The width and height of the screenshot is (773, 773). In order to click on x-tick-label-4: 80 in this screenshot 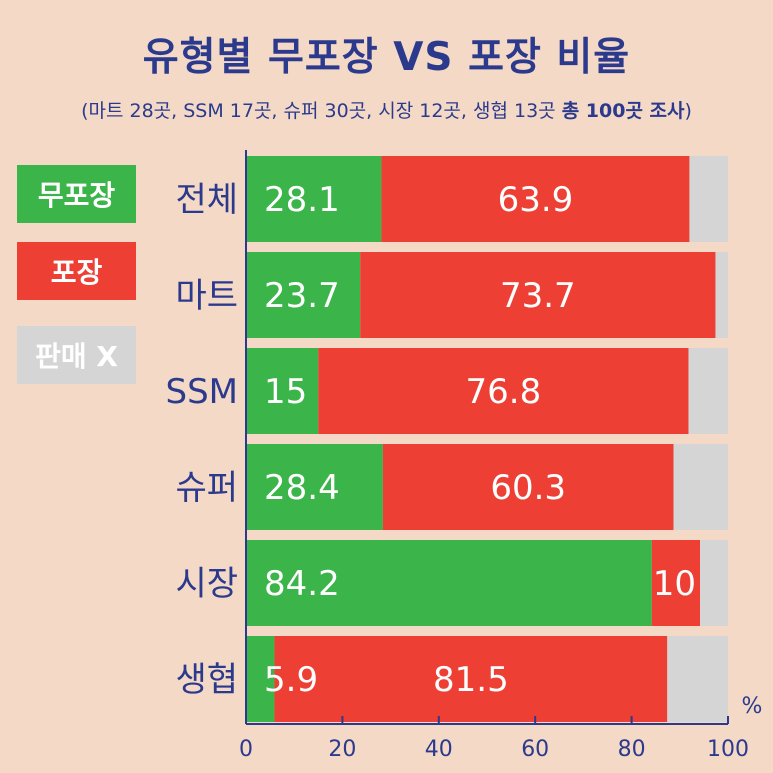, I will do `click(632, 749)`.